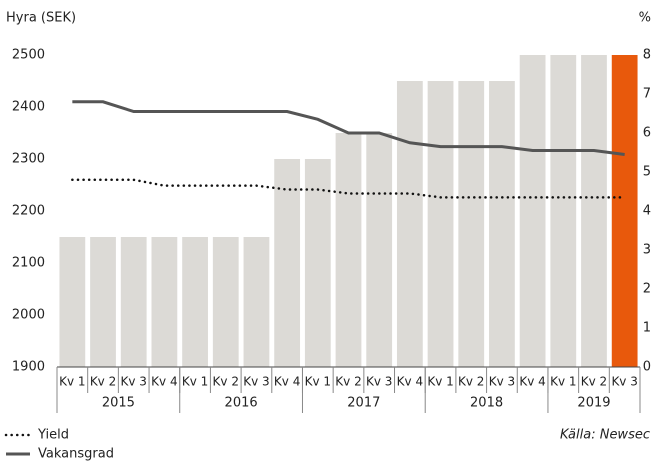  What do you see at coordinates (28, 211) in the screenshot?
I see `y-tick-label: 2200` at bounding box center [28, 211].